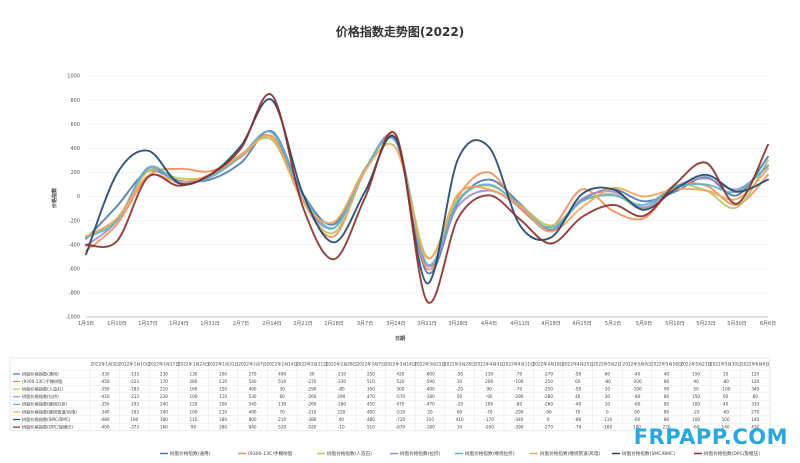 This screenshot has width=800, height=463. What do you see at coordinates (637, 389) in the screenshot?
I see `table-cell: -100` at bounding box center [637, 389].